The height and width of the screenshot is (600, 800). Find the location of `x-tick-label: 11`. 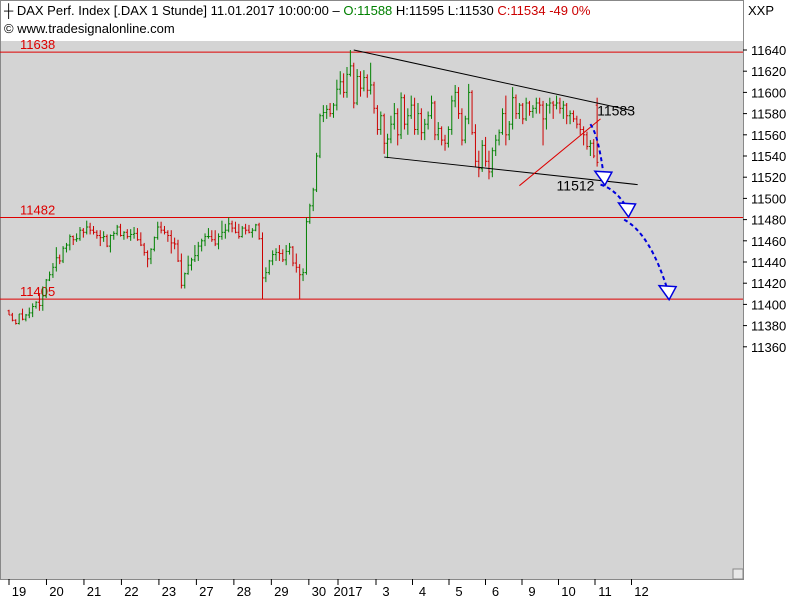

x-tick-label: 11 is located at coordinates (605, 591).